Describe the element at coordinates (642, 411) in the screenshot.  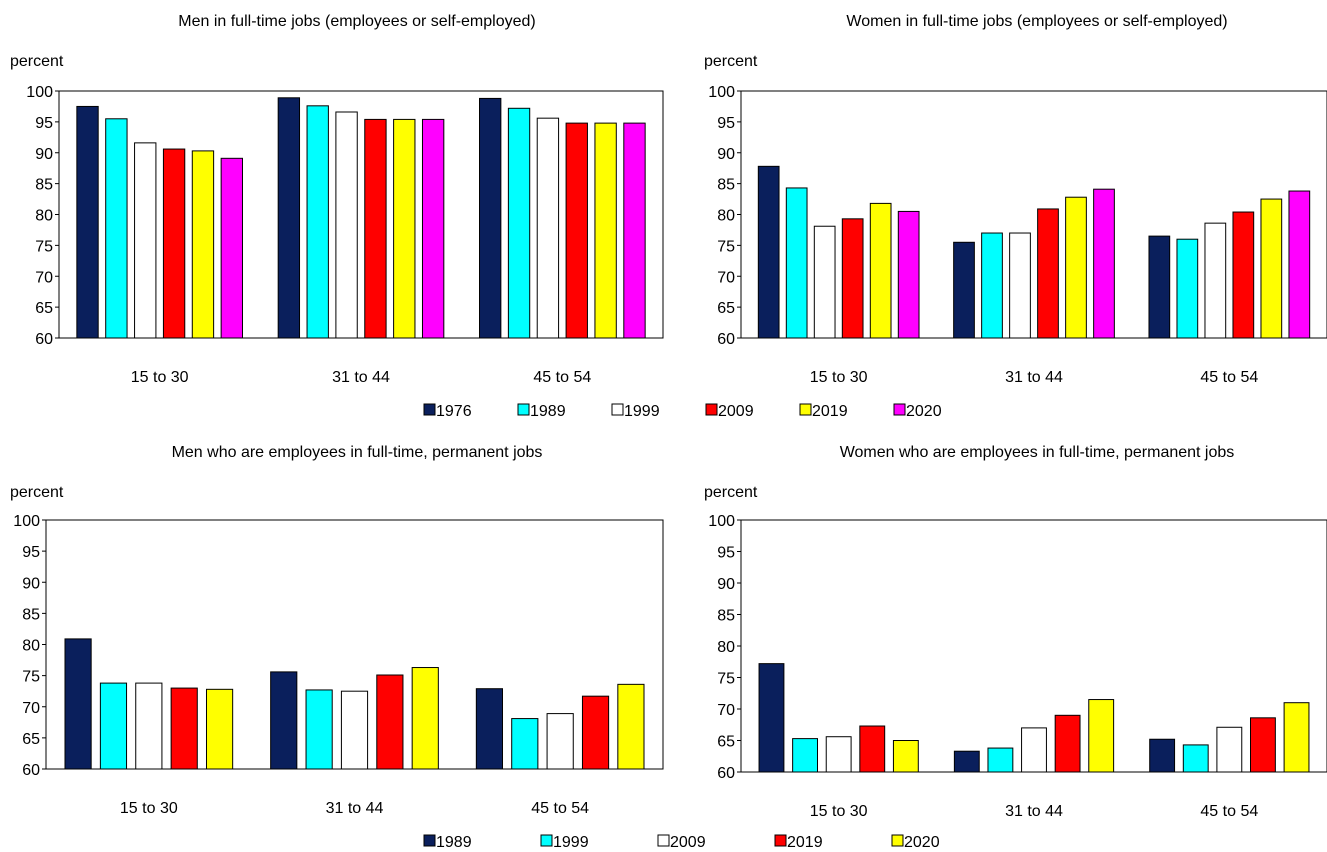
I see `legend-top-label-1999: 1999` at that location.